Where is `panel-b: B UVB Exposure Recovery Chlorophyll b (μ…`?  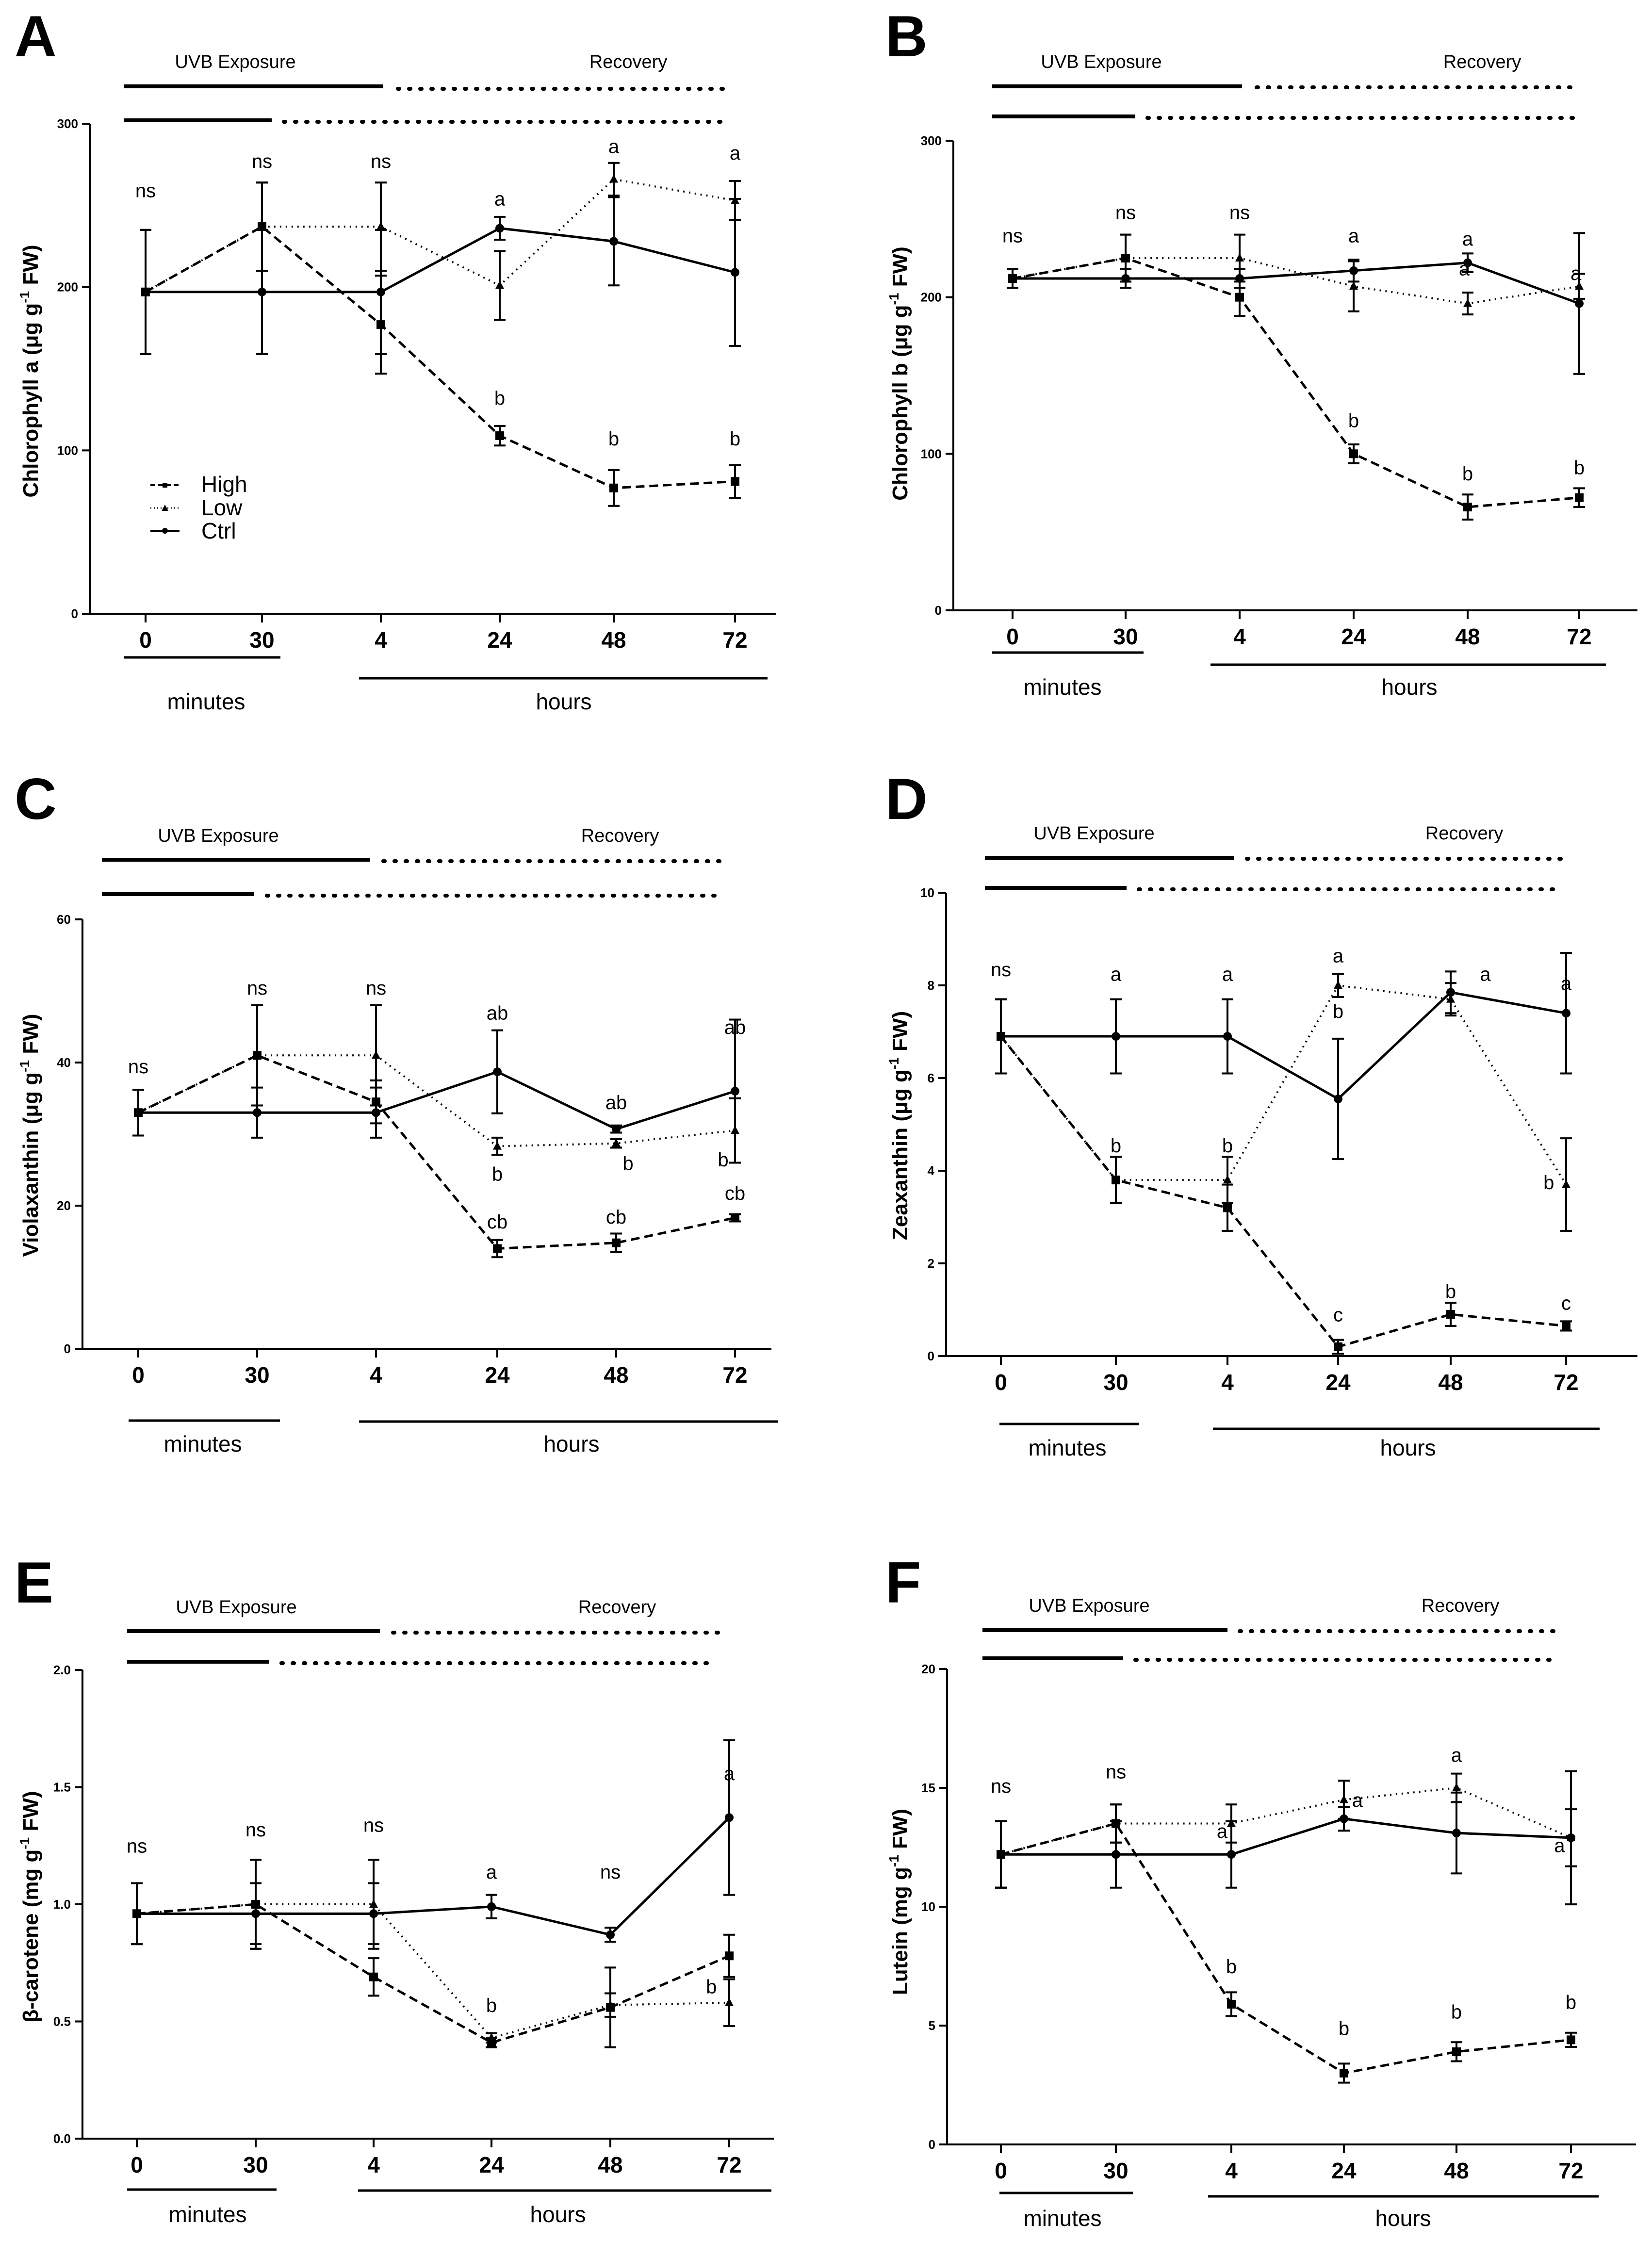 panel-b: B UVB Exposure Recovery Chlorophyll b (μ… is located at coordinates (1261, 352).